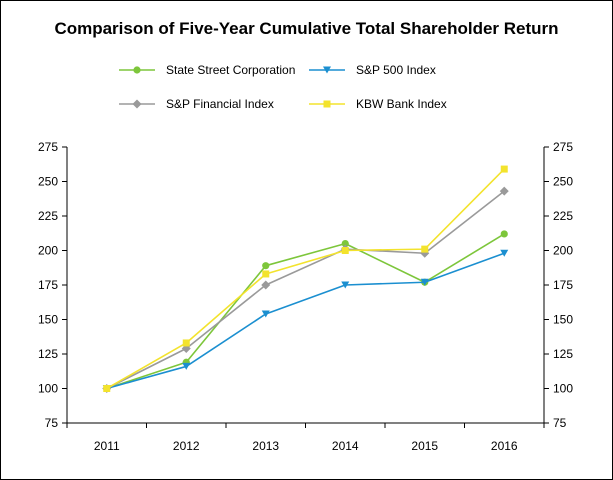 This screenshot has width=613, height=480. Describe the element at coordinates (48, 320) in the screenshot. I see `y-tick-label-left: 150` at that location.